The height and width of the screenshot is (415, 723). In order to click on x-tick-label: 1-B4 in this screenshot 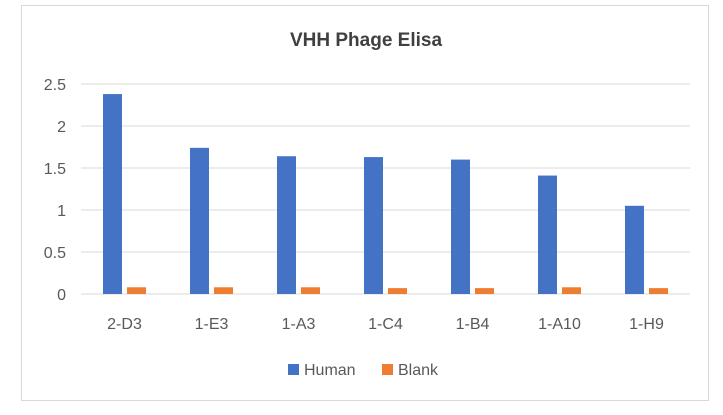, I will do `click(473, 324)`.